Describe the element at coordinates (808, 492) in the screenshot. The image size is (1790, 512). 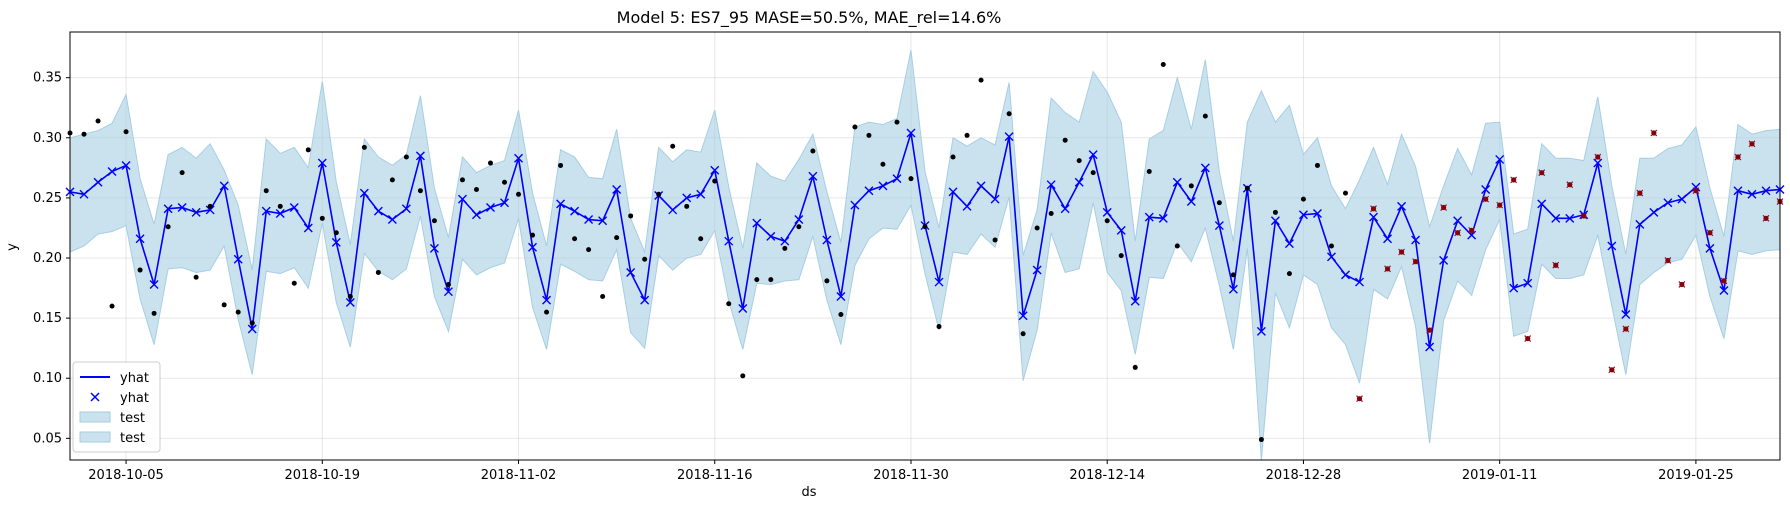
I see `x-axis-label: ds` at that location.